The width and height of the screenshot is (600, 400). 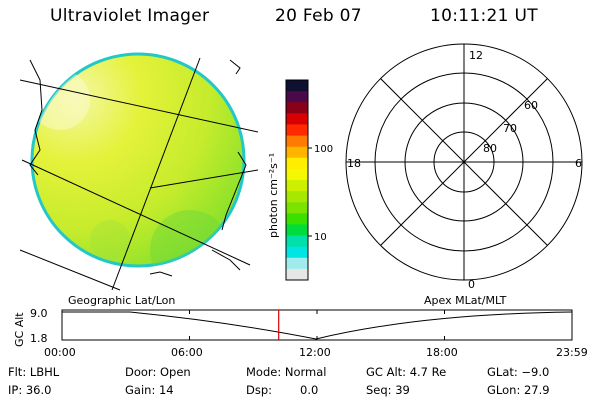 I want to click on dsp-value: 0.0, so click(x=309, y=390).